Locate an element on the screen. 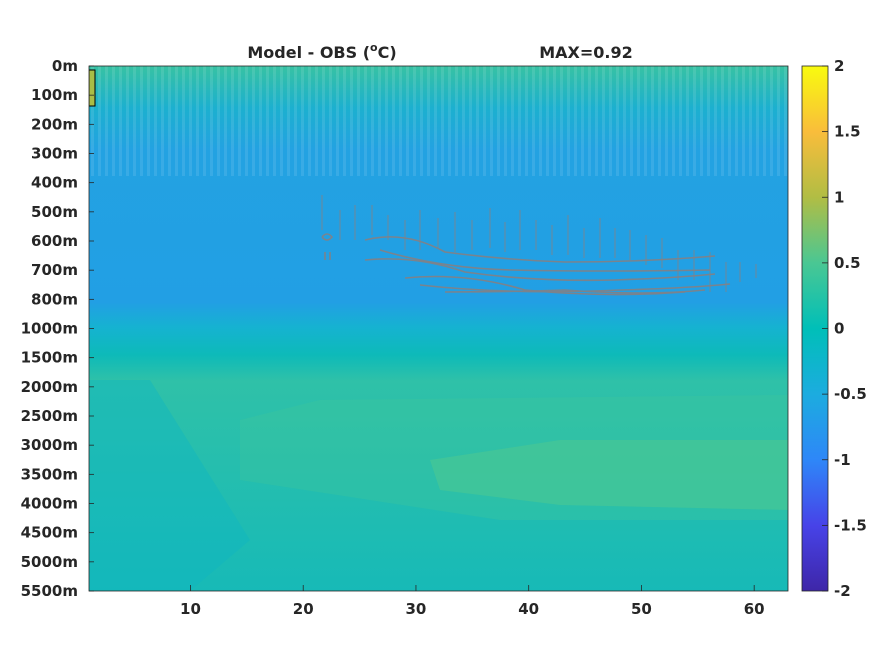 The height and width of the screenshot is (656, 875). chart-max-label: MAX=0.92 is located at coordinates (586, 52).